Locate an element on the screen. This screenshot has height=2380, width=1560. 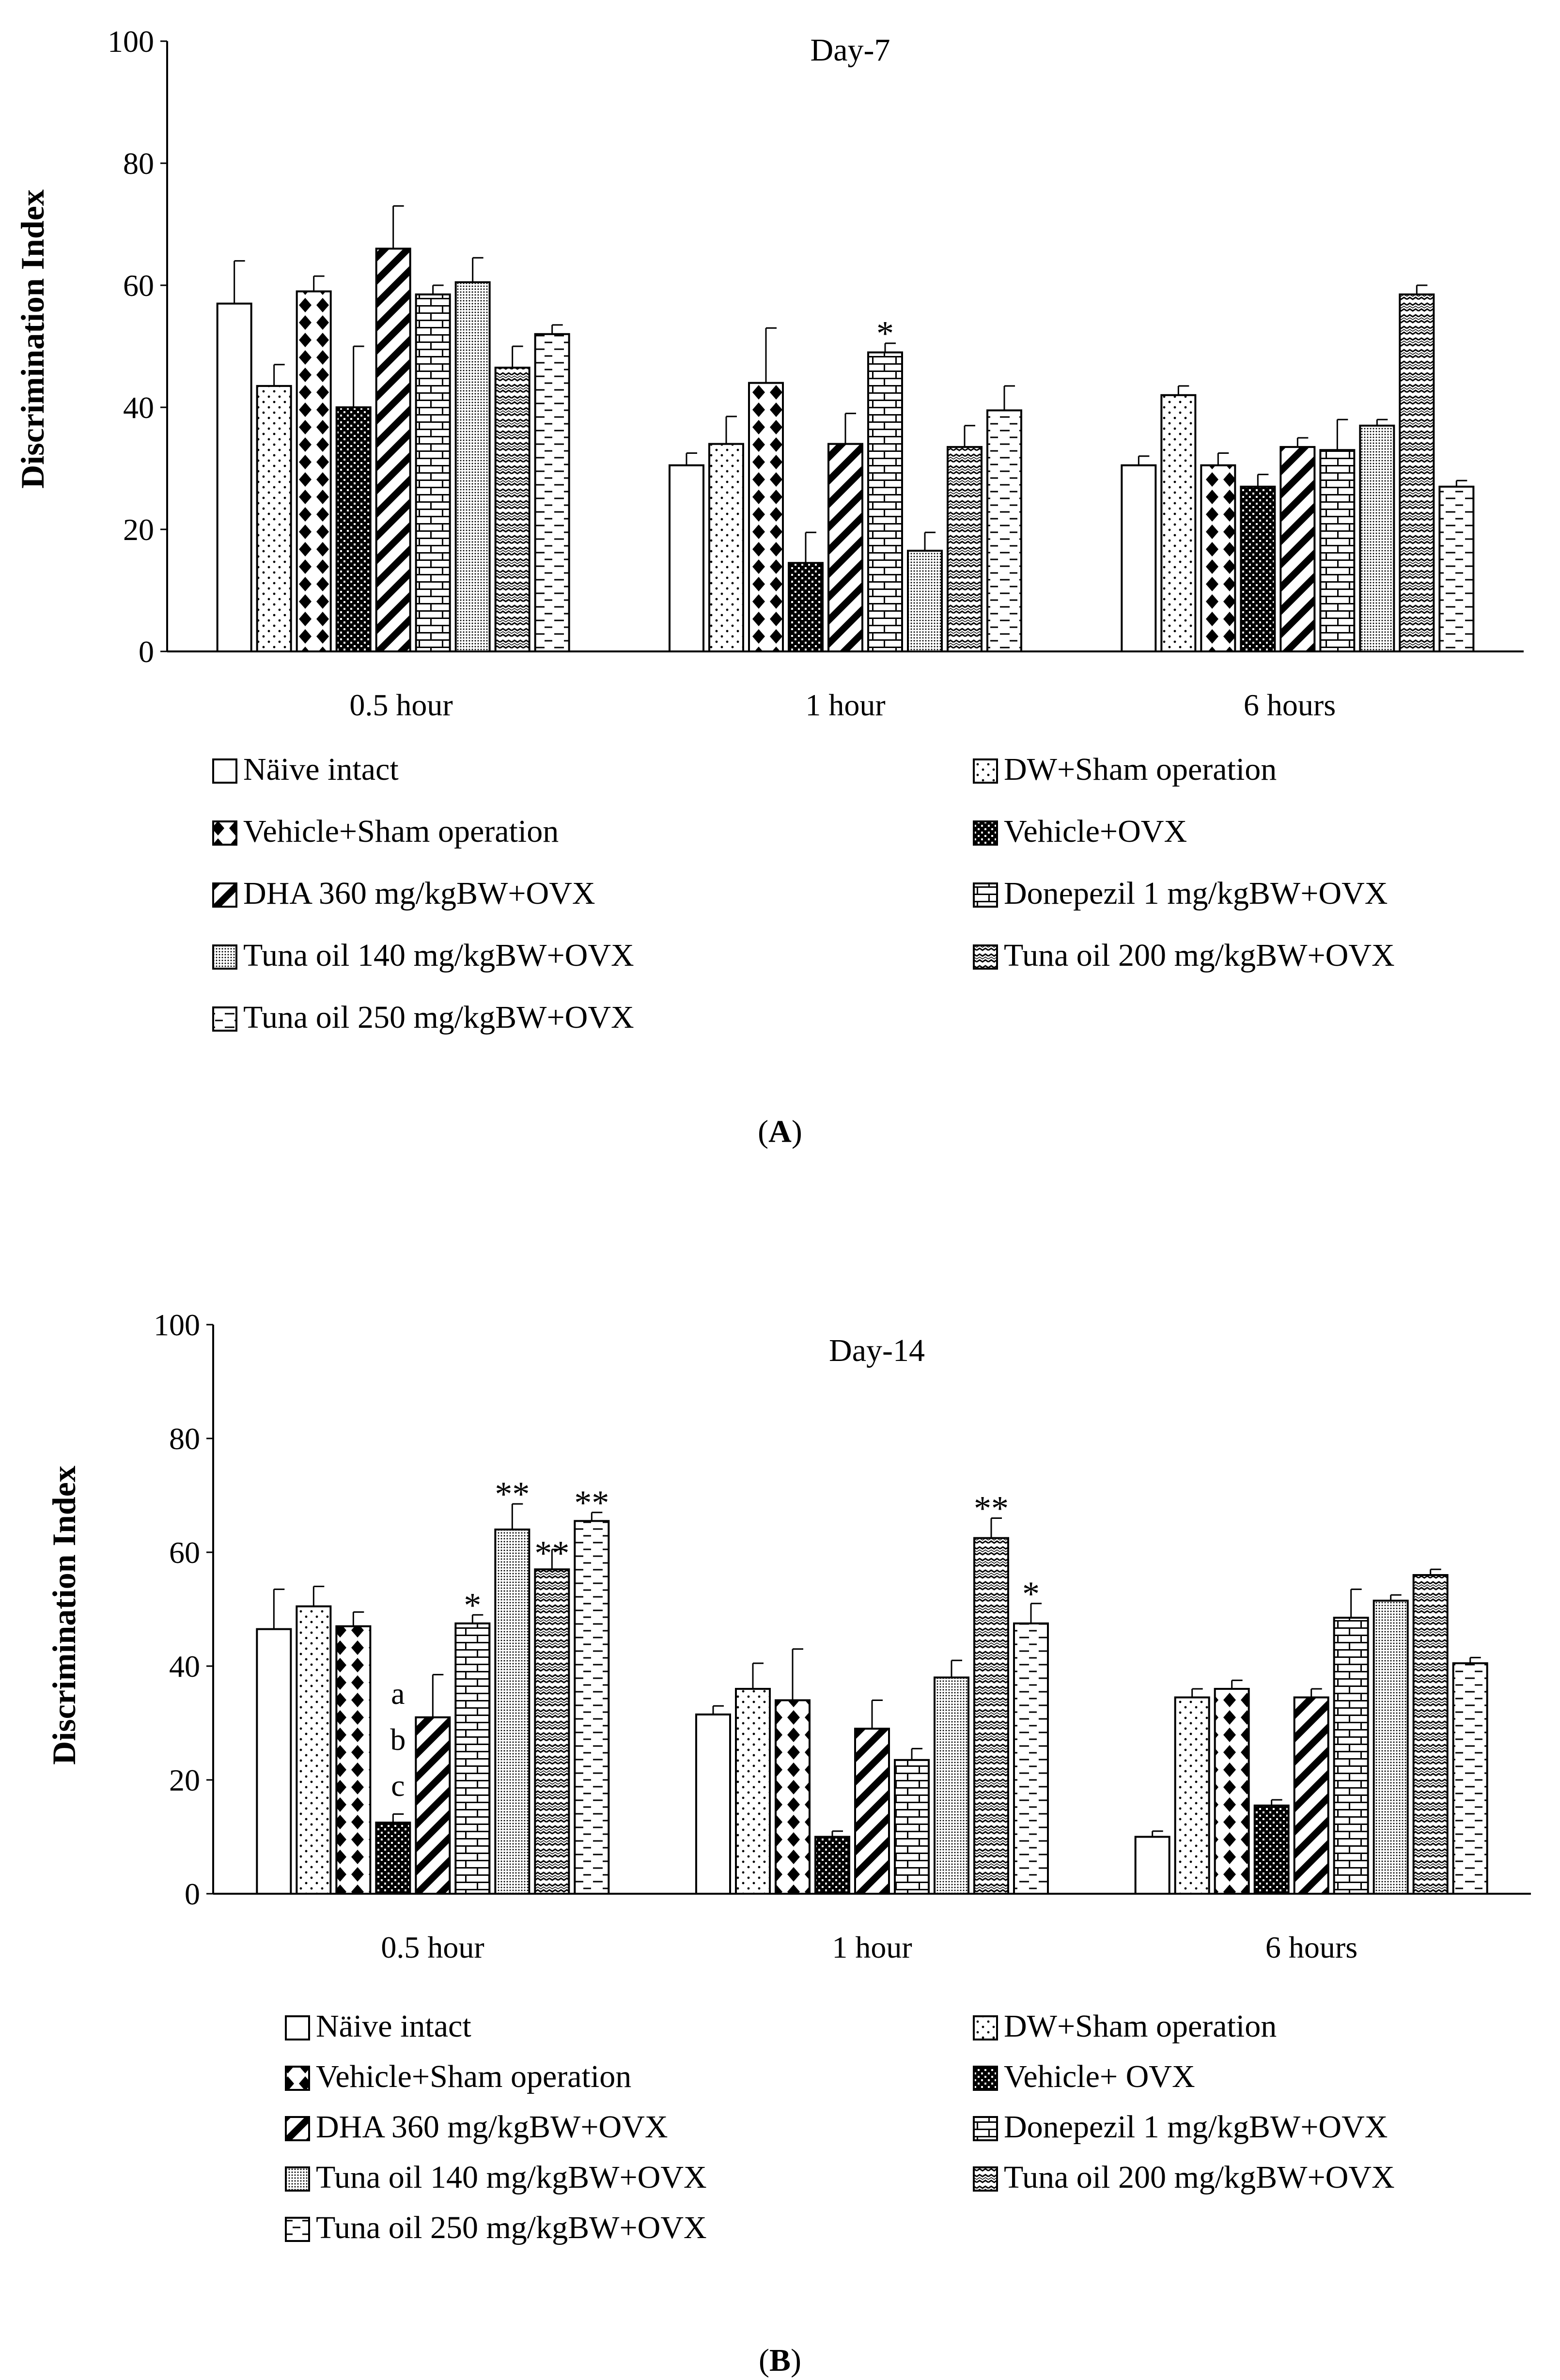
panel-a-legend-label: DHA 360 mg/kgBW+OVX is located at coordinates (419, 893).